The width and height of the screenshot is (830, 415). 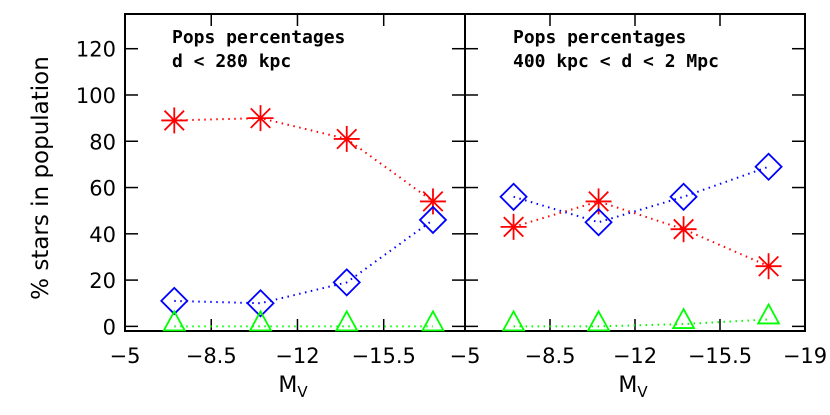 I want to click on x-axis-title-left: MV, so click(x=293, y=387).